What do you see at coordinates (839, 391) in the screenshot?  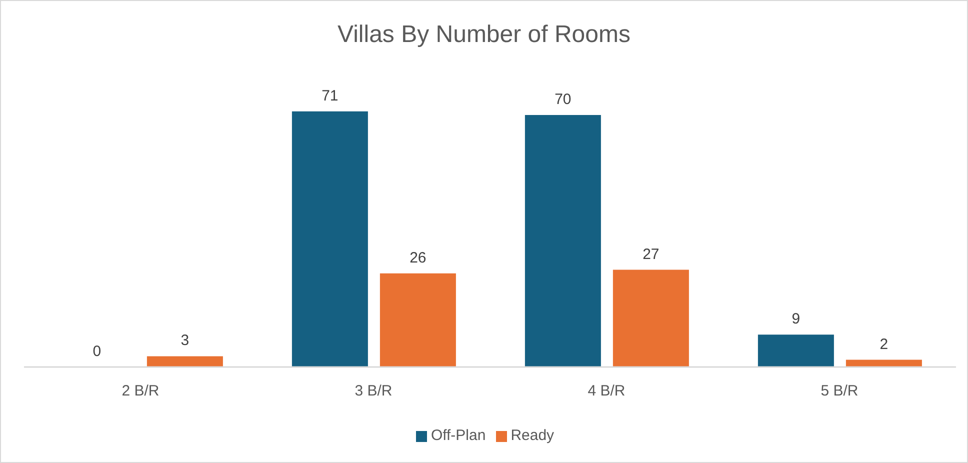 I see `x-tick-label: 5 B/R` at bounding box center [839, 391].